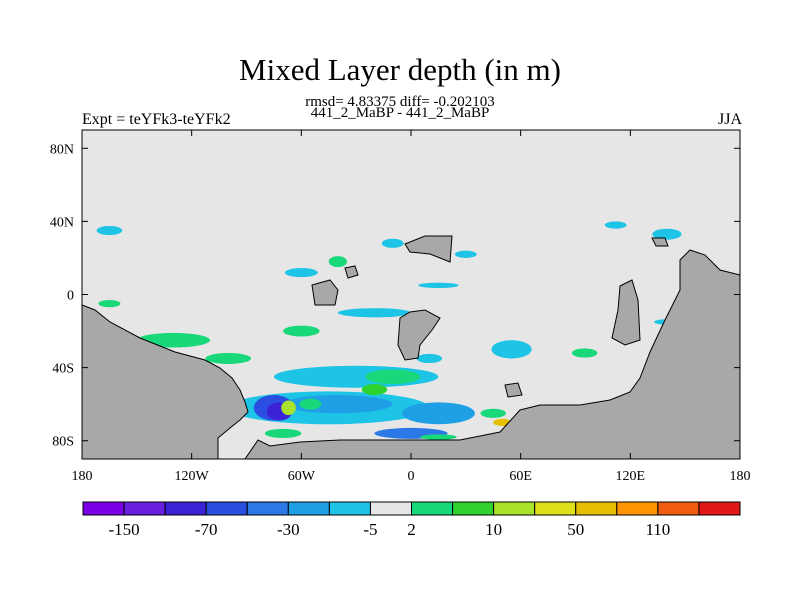  I want to click on chart-subtitle-stats: rmsd= 4.83375 diff= -0.202103, so click(400, 102).